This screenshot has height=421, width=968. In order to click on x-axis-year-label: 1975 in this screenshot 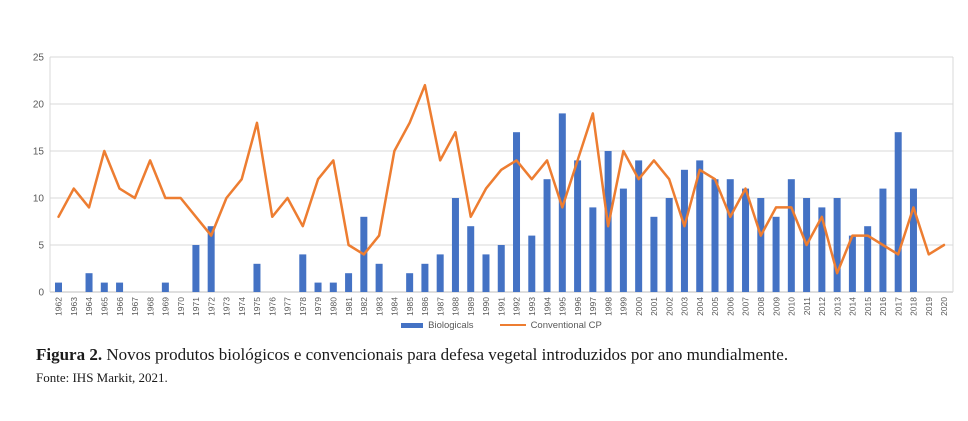, I will do `click(257, 306)`.